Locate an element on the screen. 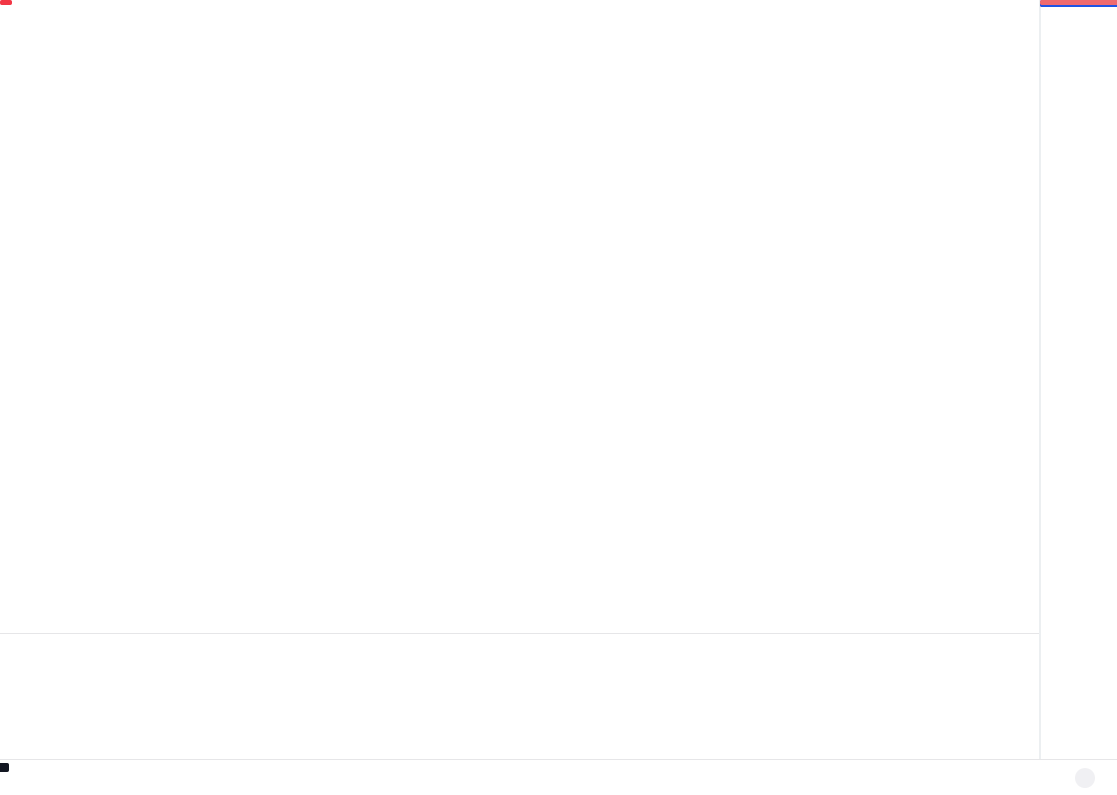 This screenshot has width=1117, height=795. indicator-canvas is located at coordinates (520, 696).